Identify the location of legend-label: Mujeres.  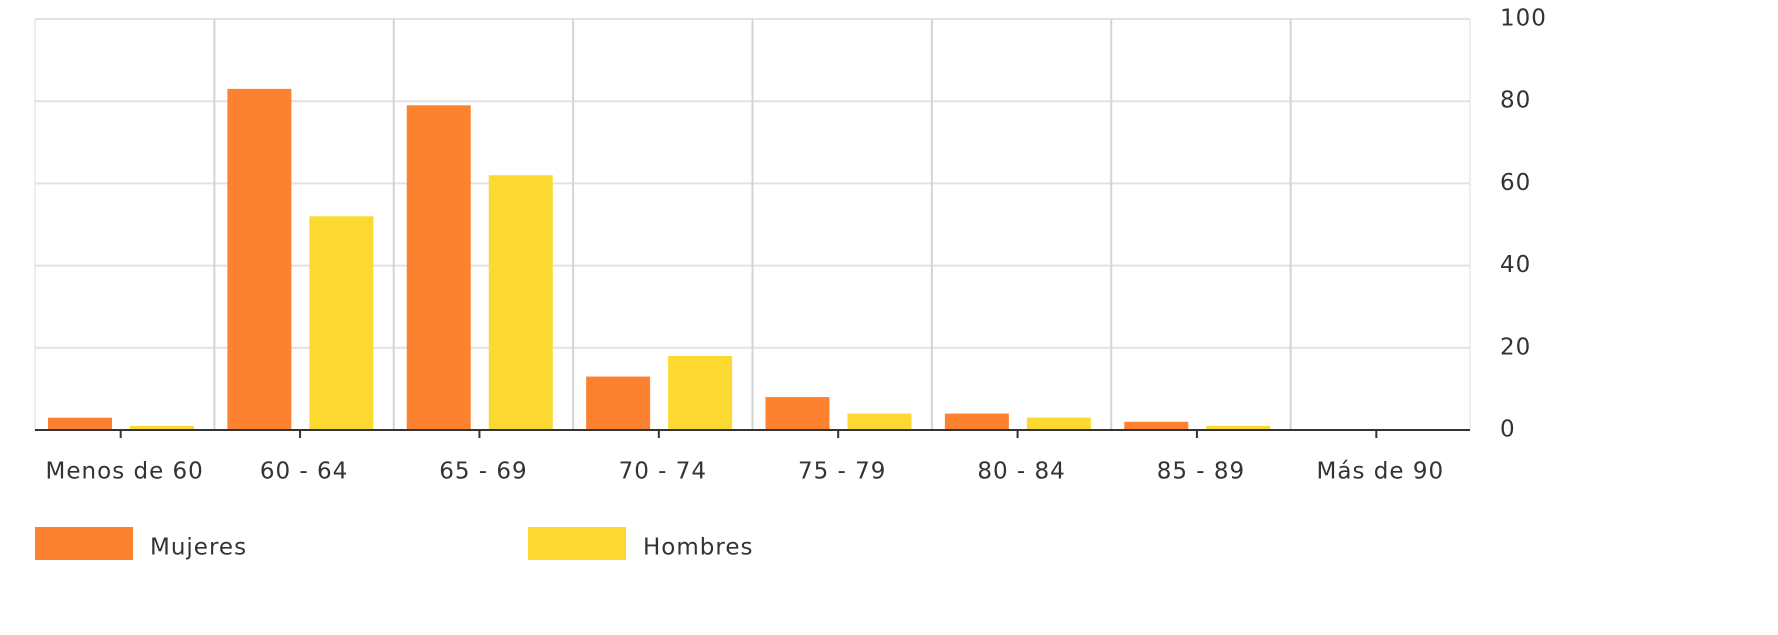
(198, 548).